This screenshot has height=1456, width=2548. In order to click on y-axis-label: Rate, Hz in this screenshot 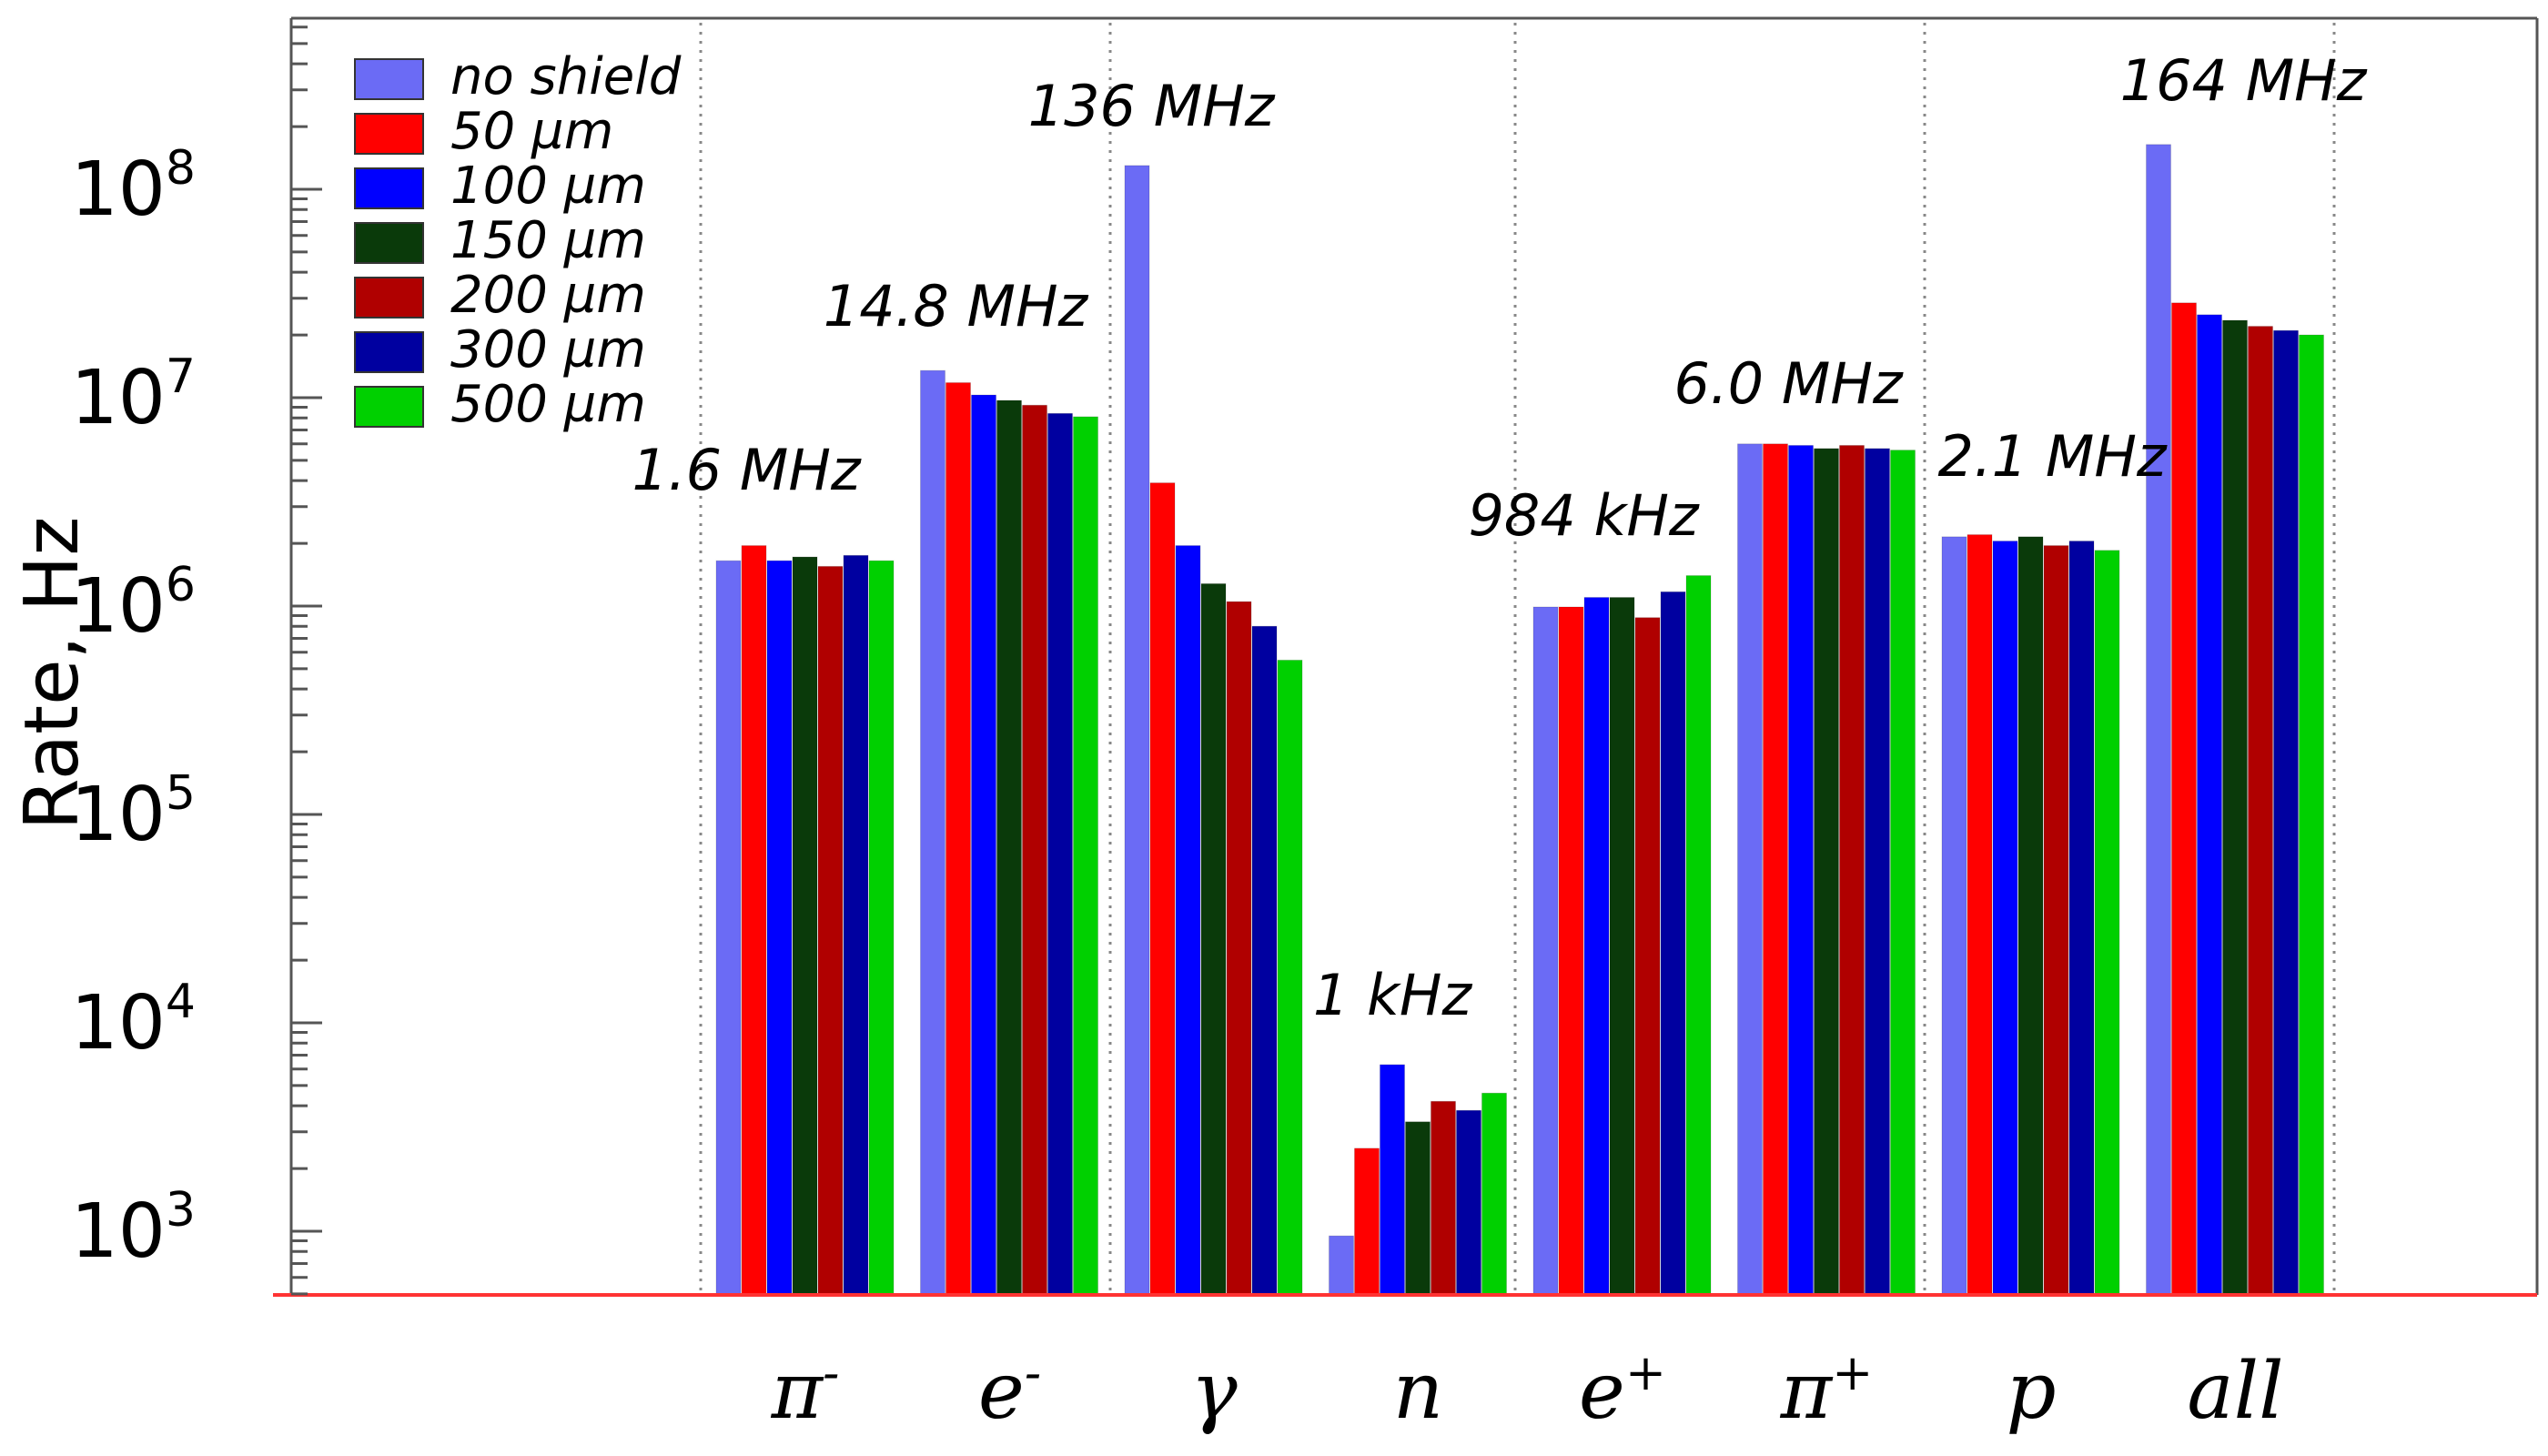, I will do `click(53, 674)`.